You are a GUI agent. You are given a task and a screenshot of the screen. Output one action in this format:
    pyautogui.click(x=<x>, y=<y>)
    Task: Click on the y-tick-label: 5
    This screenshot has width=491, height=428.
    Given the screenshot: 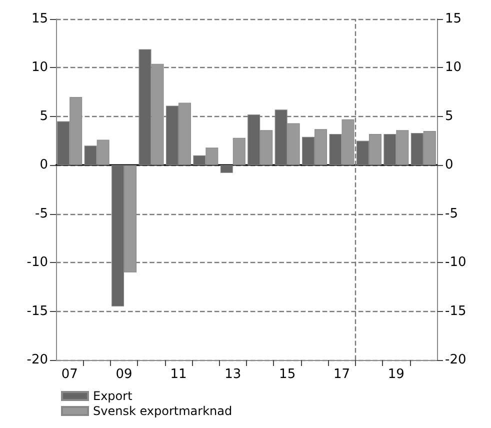 What is the action you would take?
    pyautogui.click(x=44, y=116)
    